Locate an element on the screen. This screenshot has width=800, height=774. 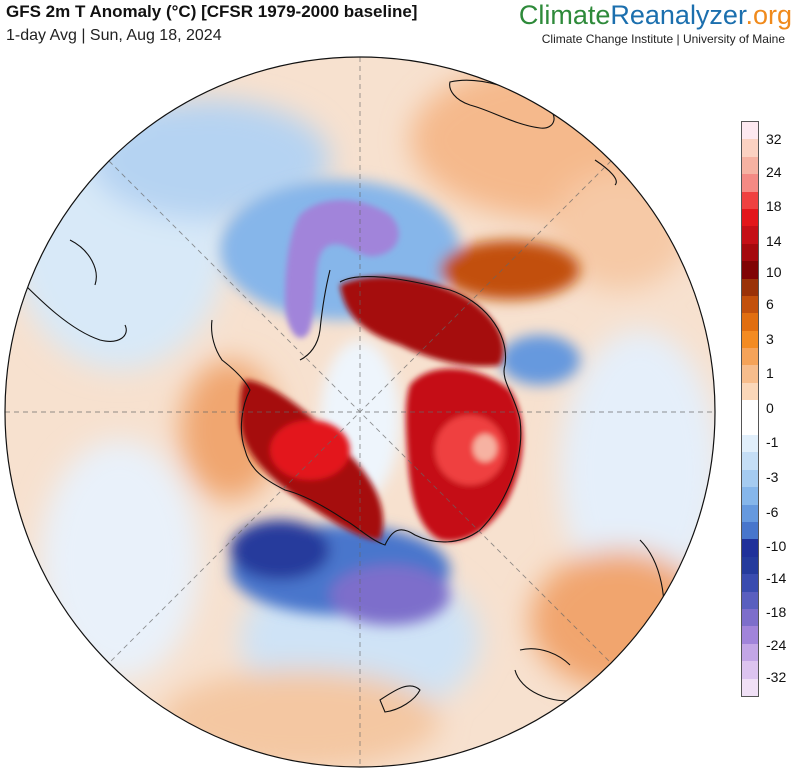
brand-part-climate: Climate is located at coordinates (564, 15).